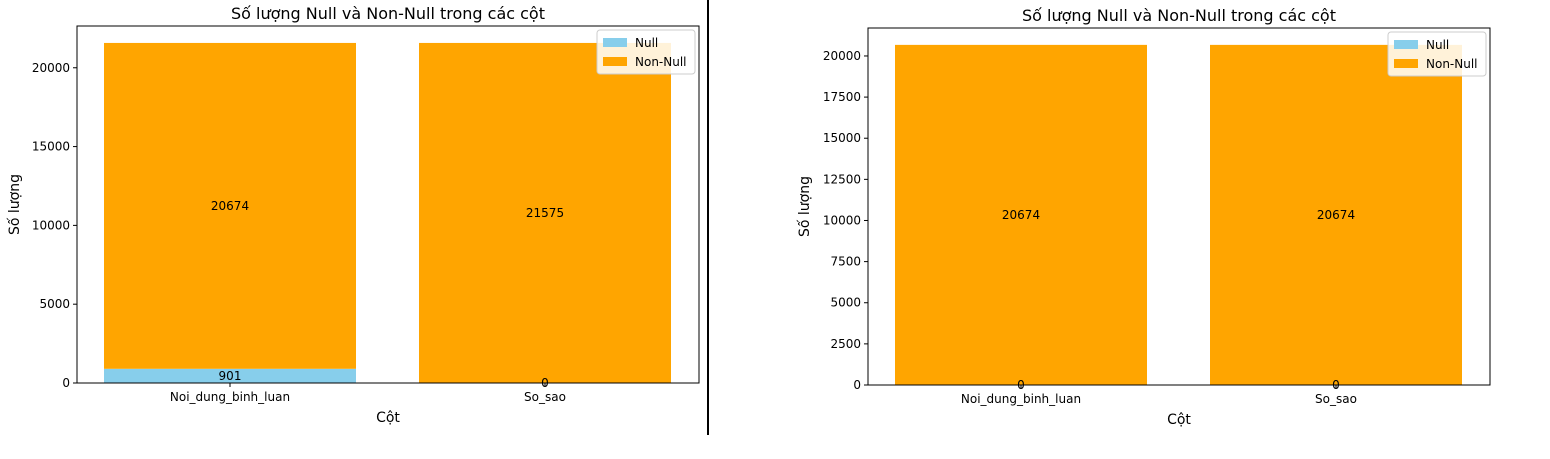 The height and width of the screenshot is (459, 1550). What do you see at coordinates (845, 344) in the screenshot?
I see `y-tick-label: 2500` at bounding box center [845, 344].